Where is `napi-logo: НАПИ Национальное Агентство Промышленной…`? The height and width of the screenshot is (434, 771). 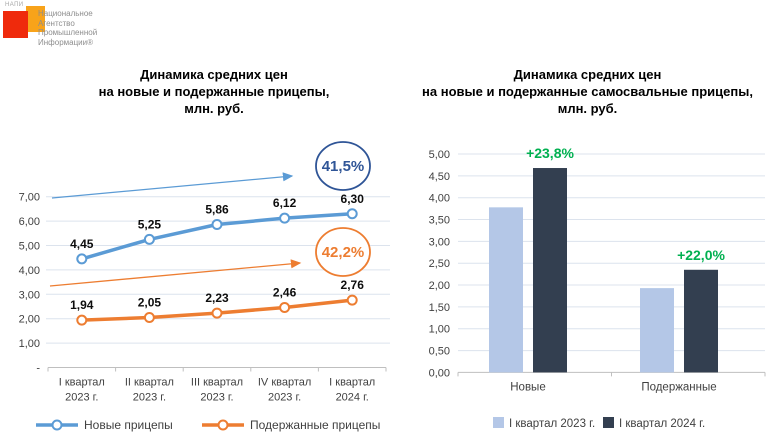 napi-logo: НАПИ Национальное Агентство Промышленной… is located at coordinates (113, 27).